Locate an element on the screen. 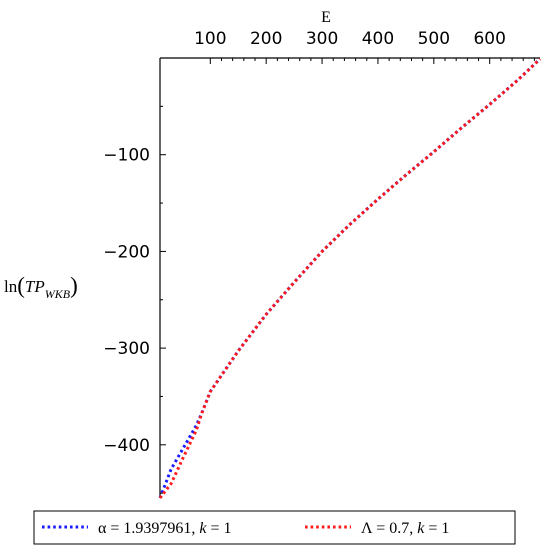  legend: α = 1.9397961, k = 1 Λ = 0.7, k = 1 is located at coordinates (274, 527).